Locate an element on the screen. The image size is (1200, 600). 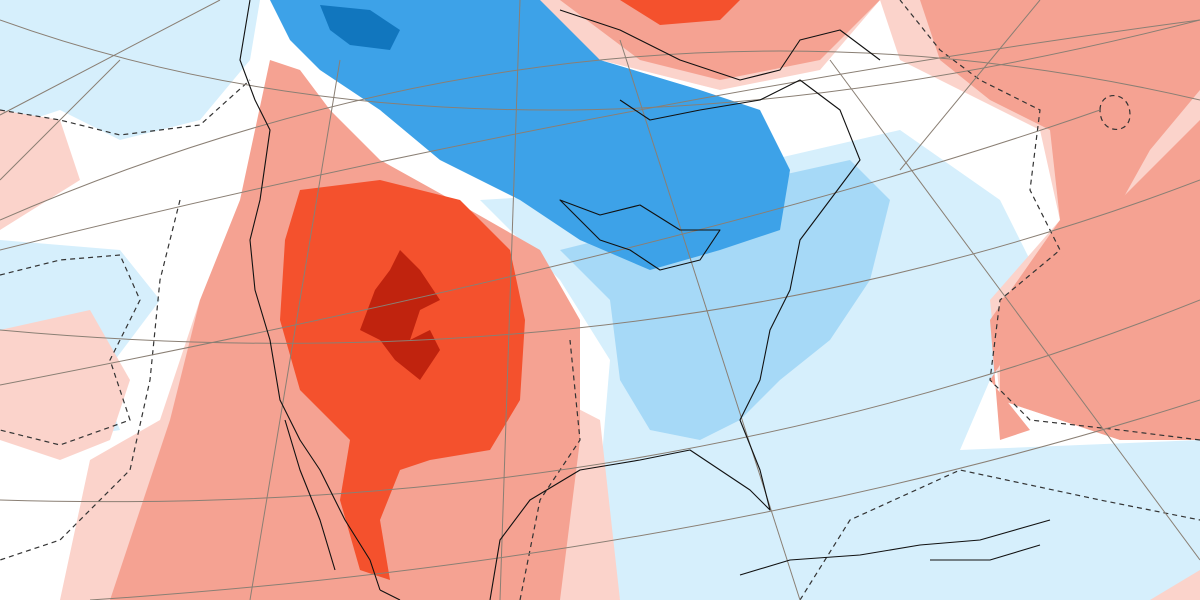
red-anomaly is located at coordinates (402, 380).